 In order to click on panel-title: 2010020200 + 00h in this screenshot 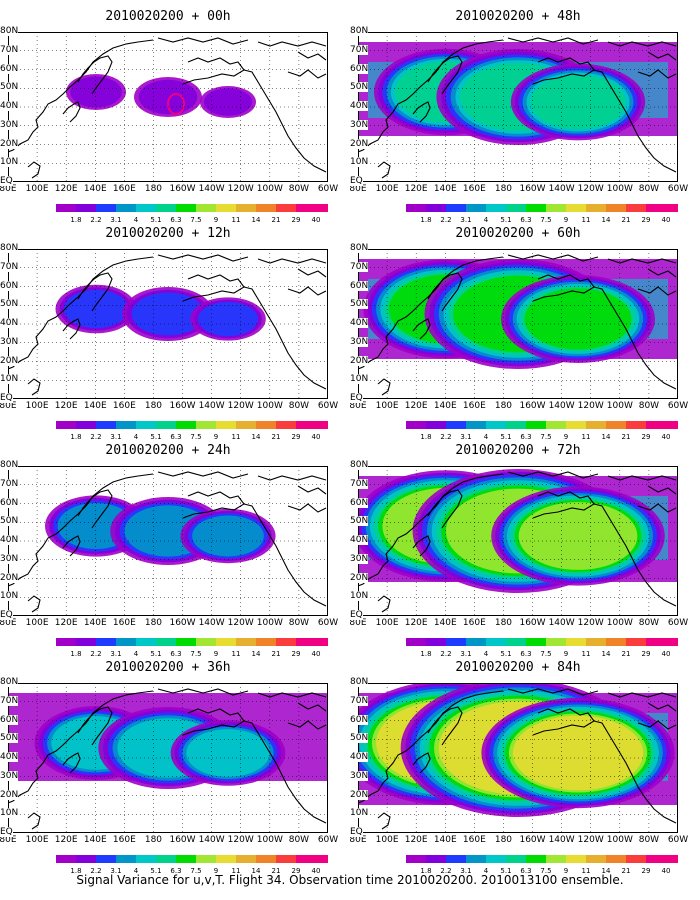, I will do `click(168, 16)`.